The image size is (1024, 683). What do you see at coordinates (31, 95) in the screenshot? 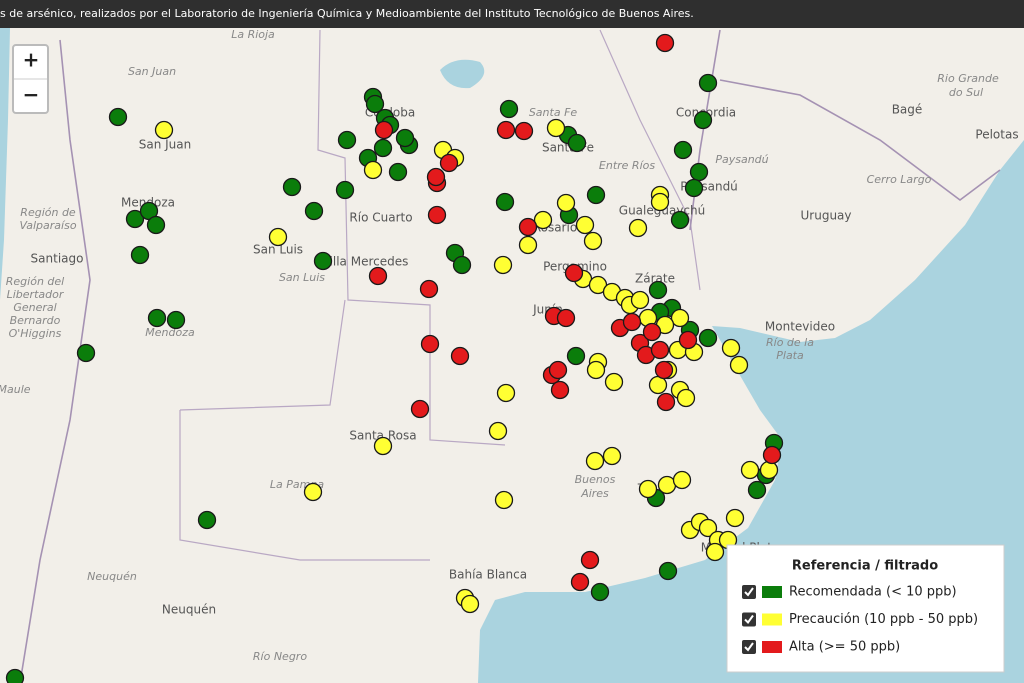
I see `zoom-out: −` at bounding box center [31, 95].